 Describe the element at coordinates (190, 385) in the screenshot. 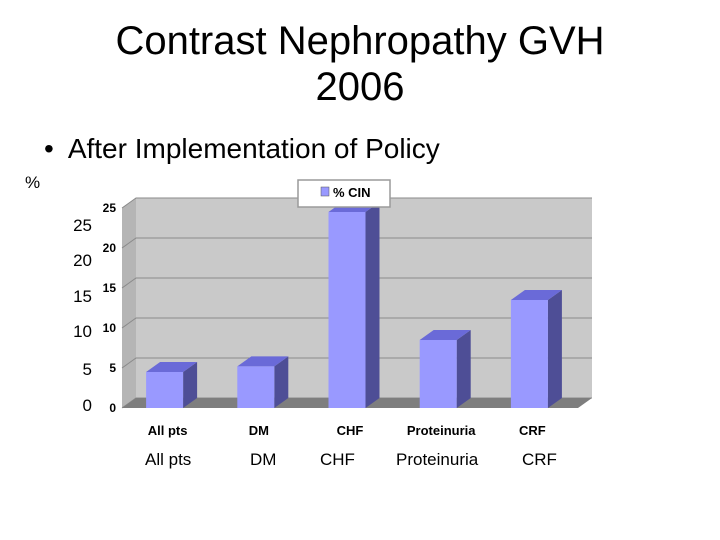

I see `bar-side-all-pts` at that location.